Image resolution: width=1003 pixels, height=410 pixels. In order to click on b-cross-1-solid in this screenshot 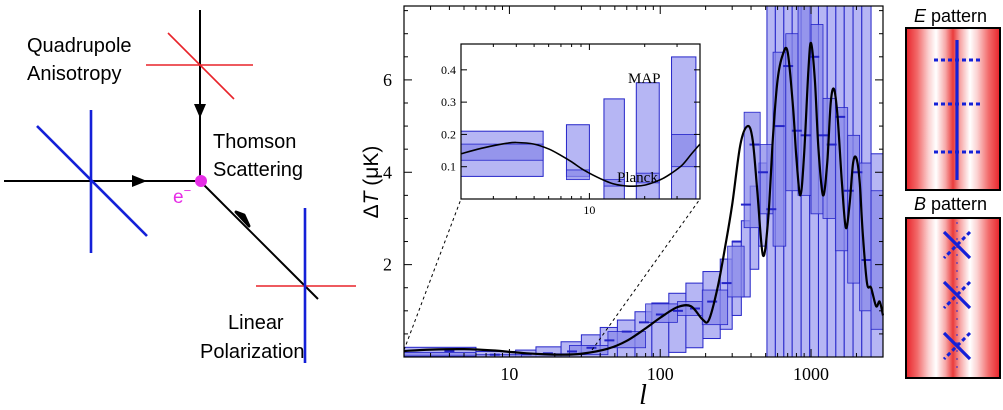, I will do `click(957, 245)`.